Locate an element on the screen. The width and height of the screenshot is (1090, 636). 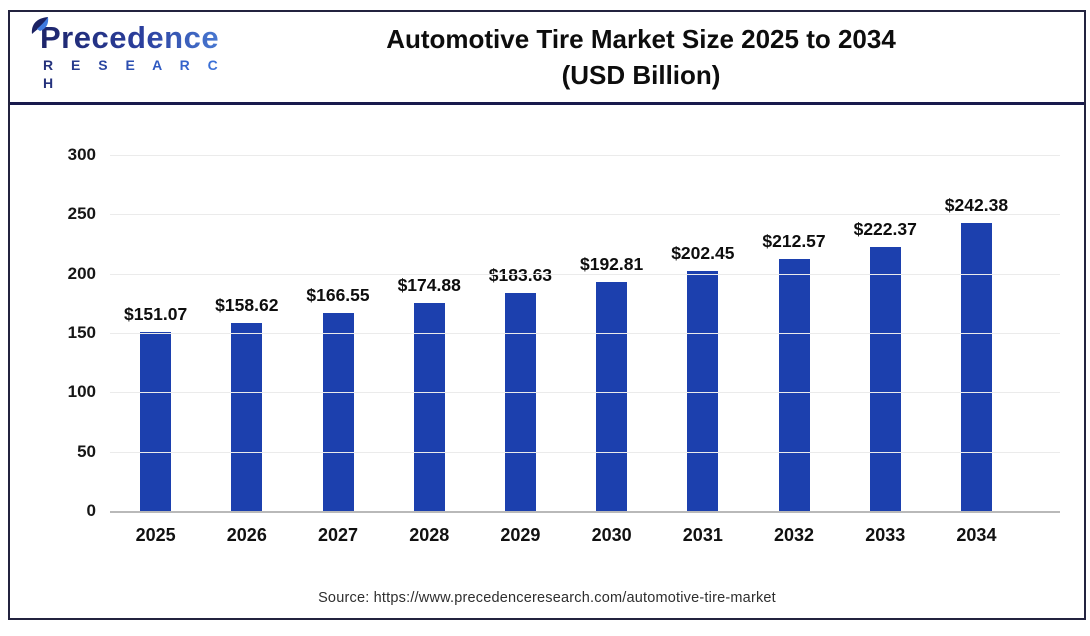
bar-value-label: $151.07 is located at coordinates (155, 313).